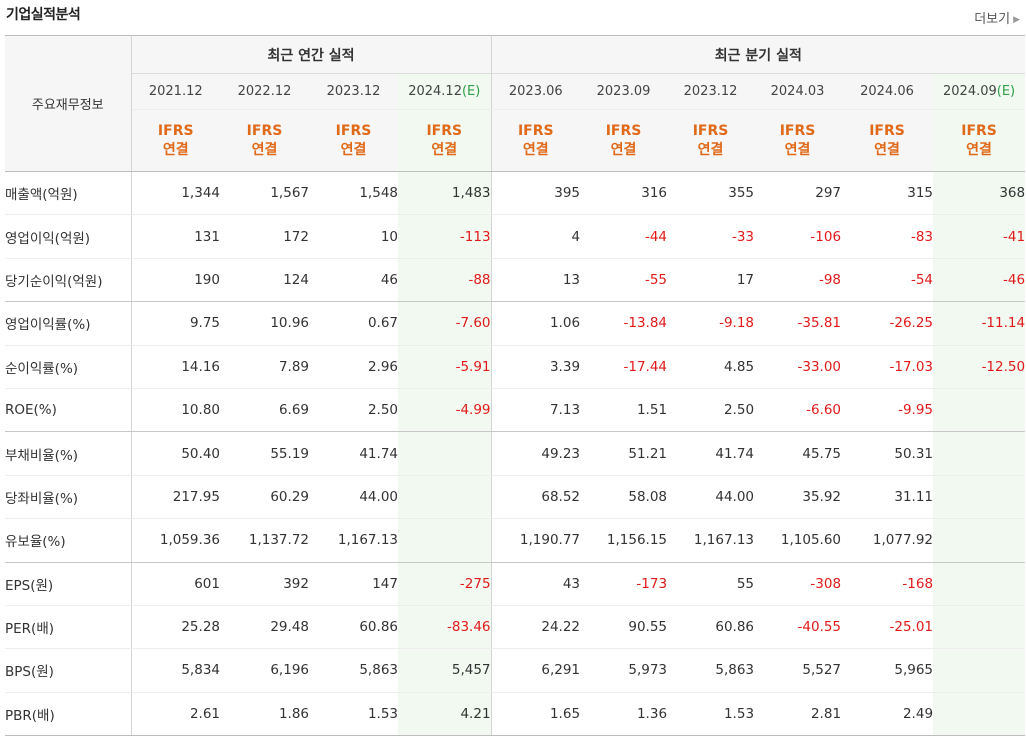 This screenshot has width=1026, height=739. I want to click on period-date: 2023.06, so click(536, 91).